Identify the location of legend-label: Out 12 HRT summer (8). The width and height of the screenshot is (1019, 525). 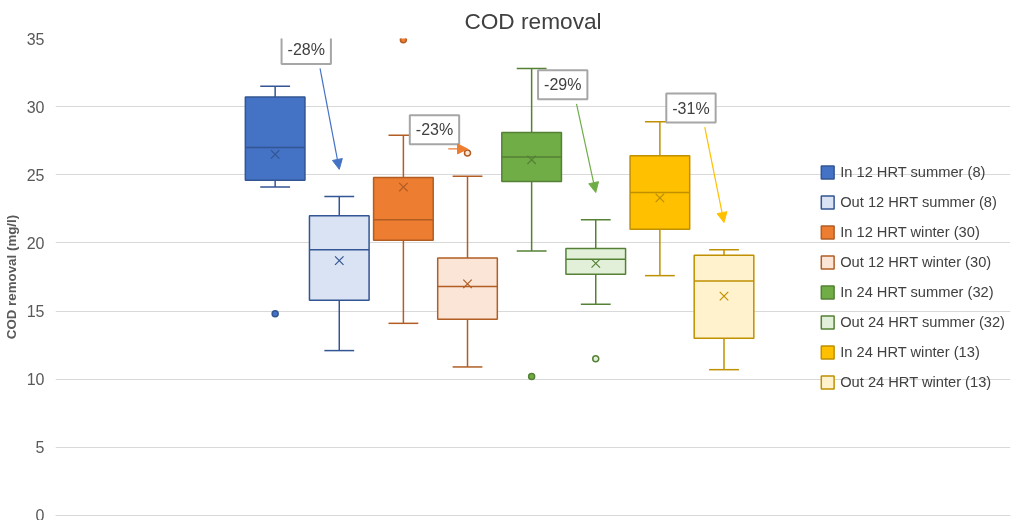
(918, 201).